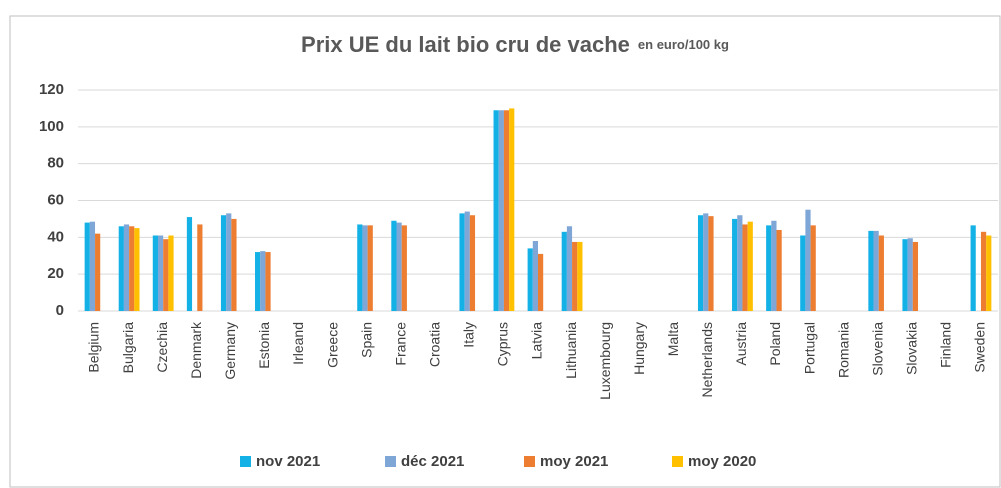 The width and height of the screenshot is (1001, 488). What do you see at coordinates (465, 44) in the screenshot?
I see `title-main: Prix UE du lait bio cru de vache` at bounding box center [465, 44].